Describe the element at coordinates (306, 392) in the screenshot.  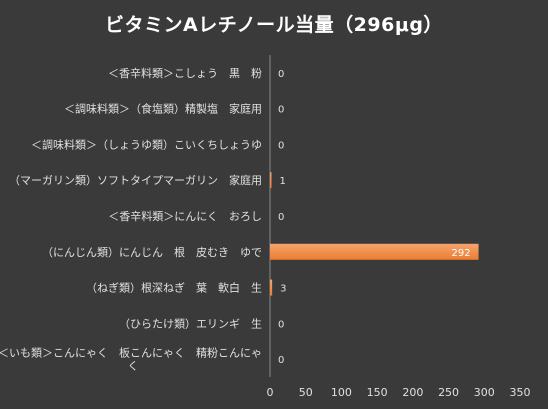
I see `x-tick-label: 50` at that location.